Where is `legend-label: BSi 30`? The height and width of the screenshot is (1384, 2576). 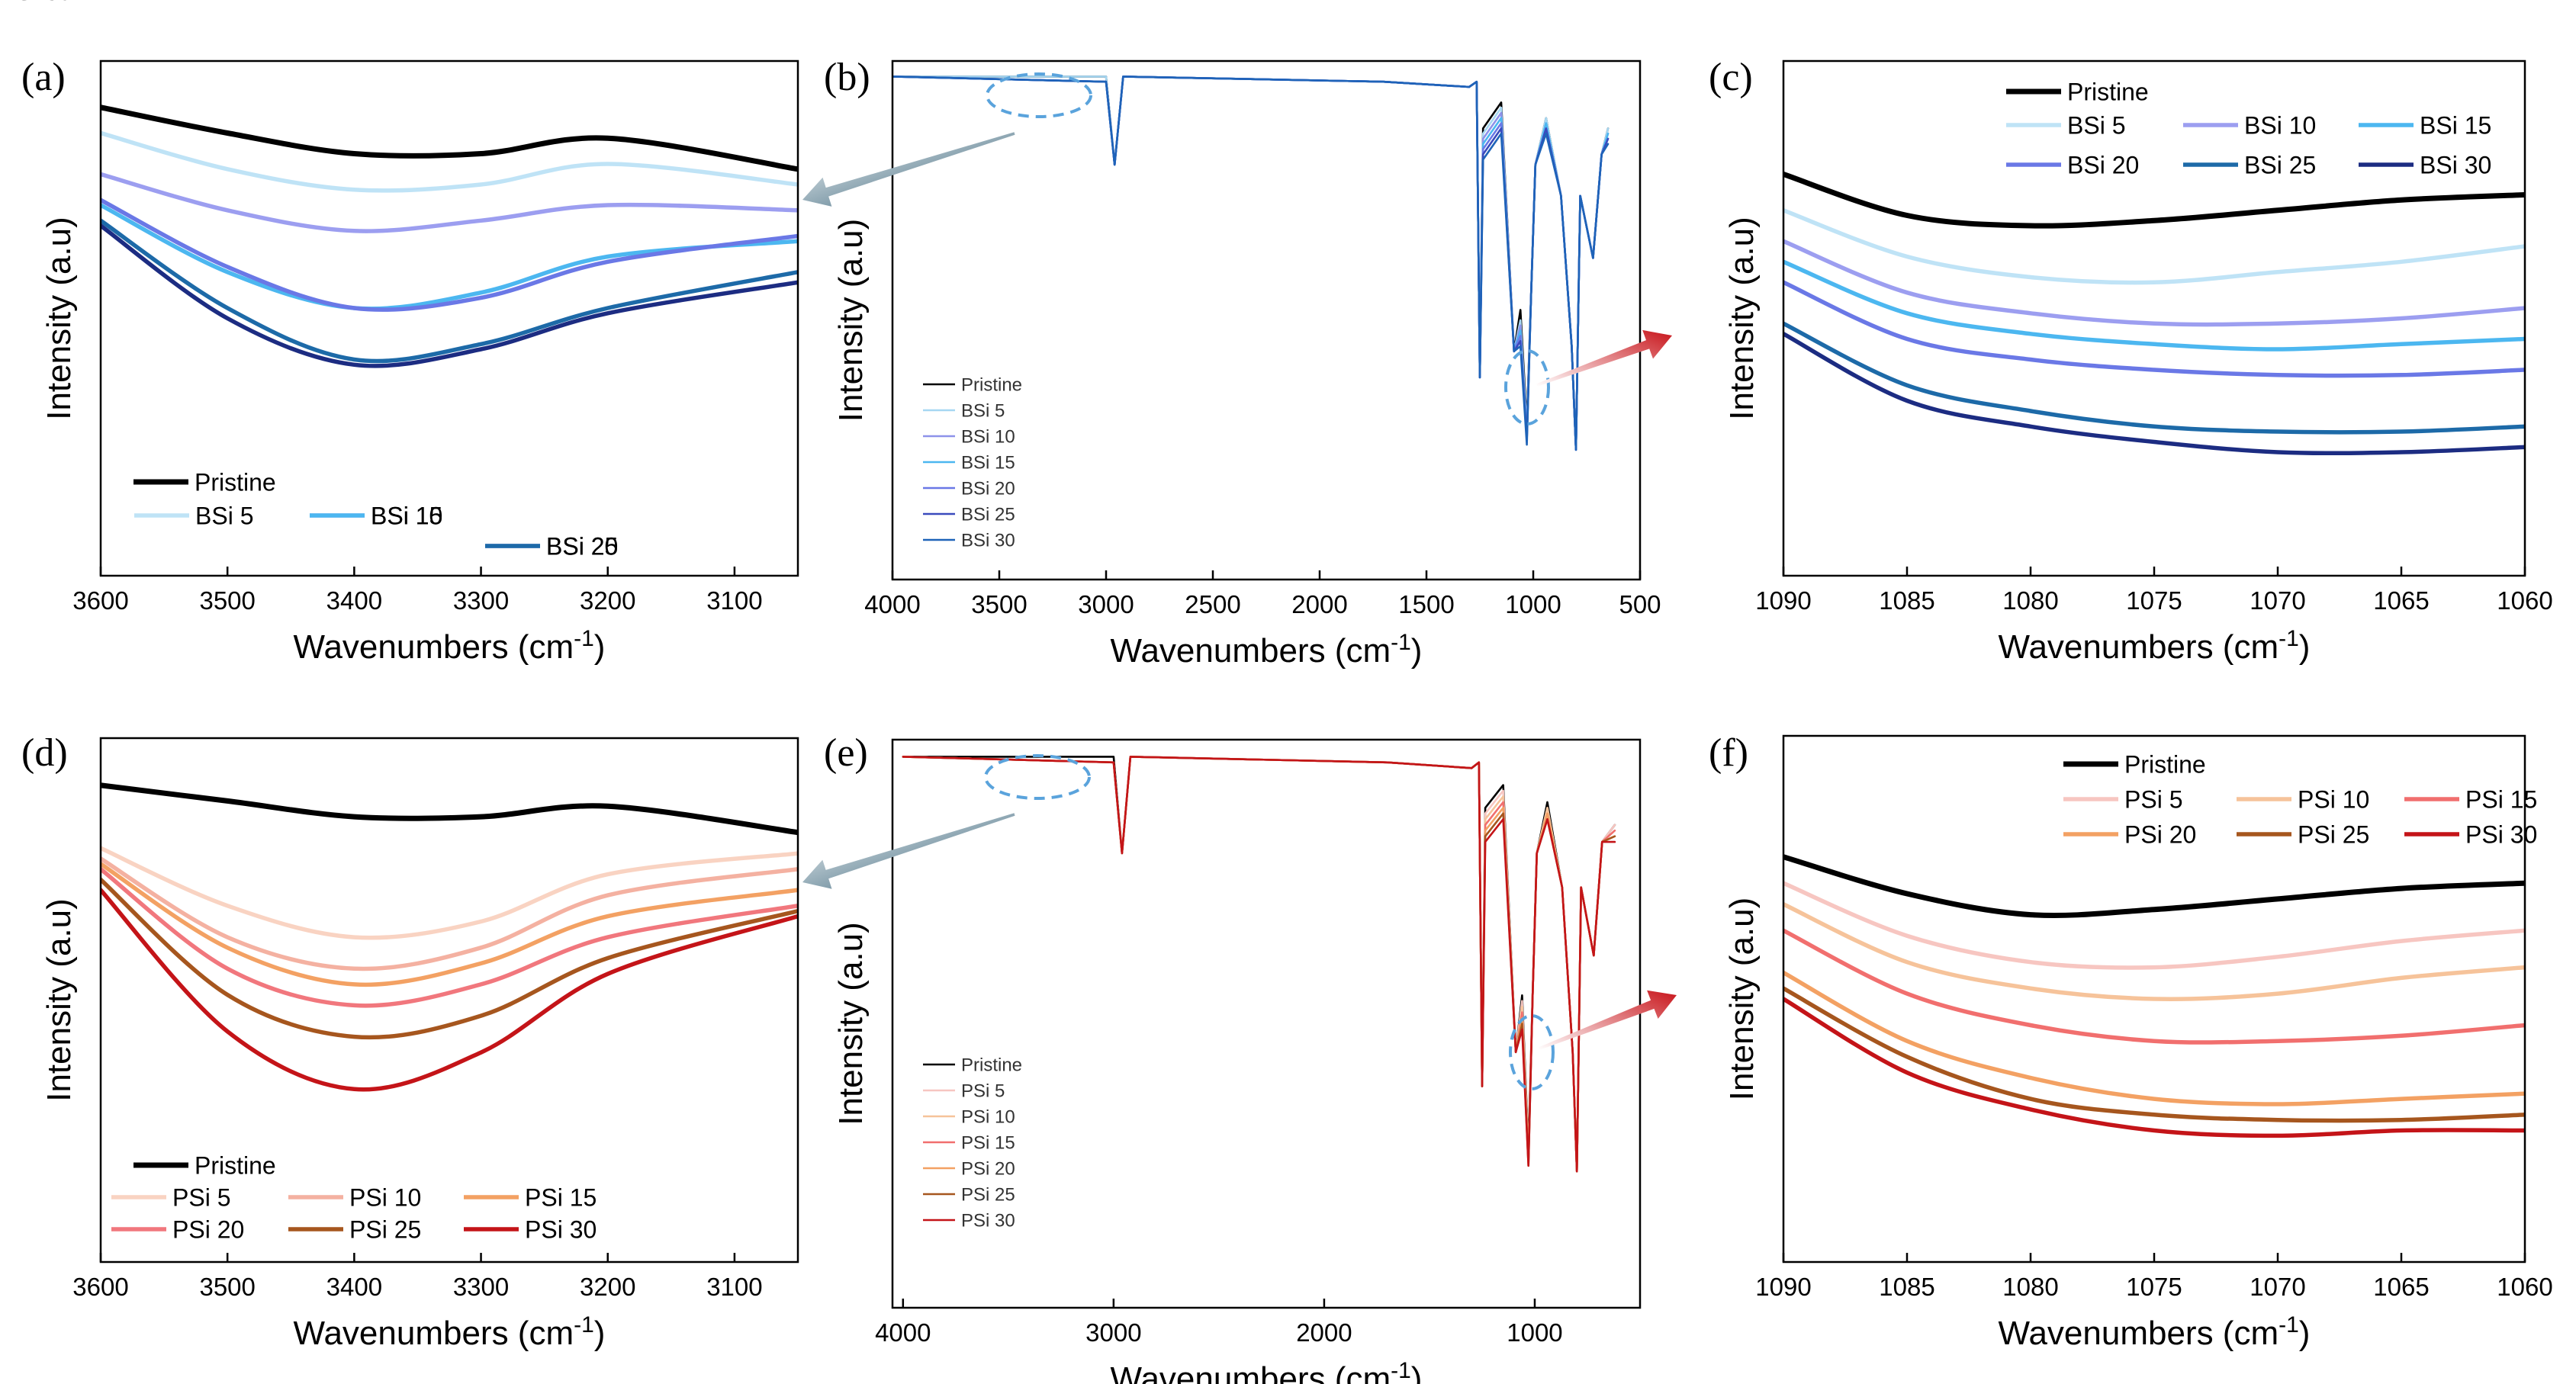 legend-label: BSi 30 is located at coordinates (2455, 165).